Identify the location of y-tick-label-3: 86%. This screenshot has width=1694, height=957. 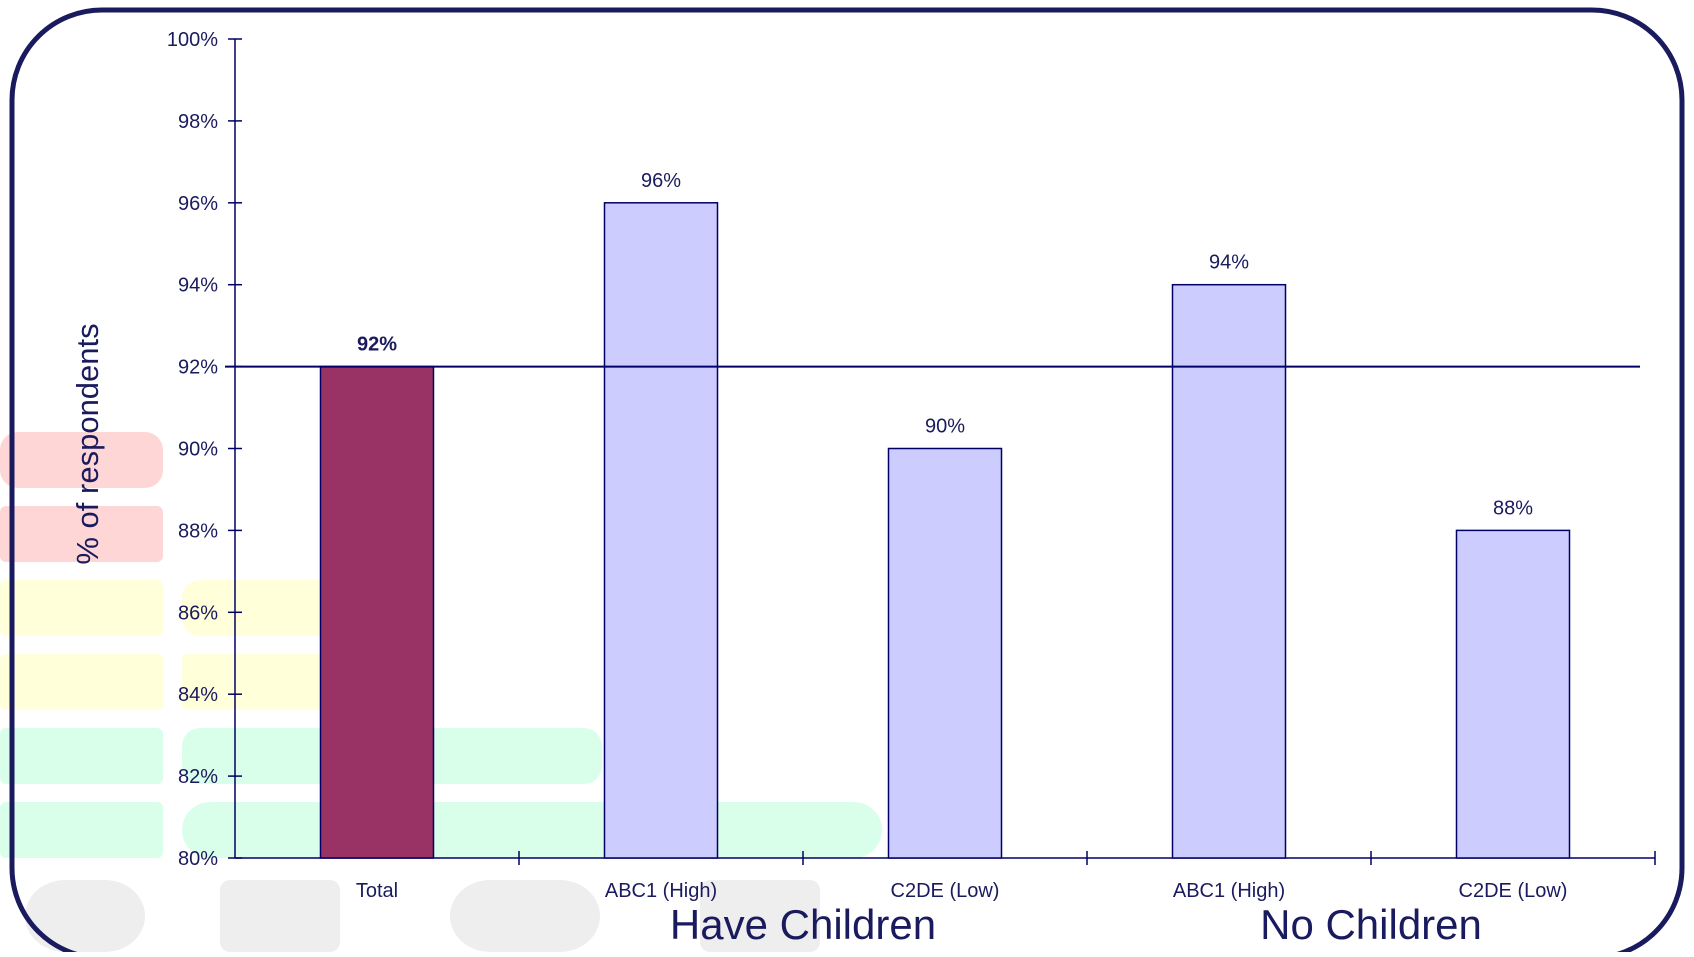
(198, 613).